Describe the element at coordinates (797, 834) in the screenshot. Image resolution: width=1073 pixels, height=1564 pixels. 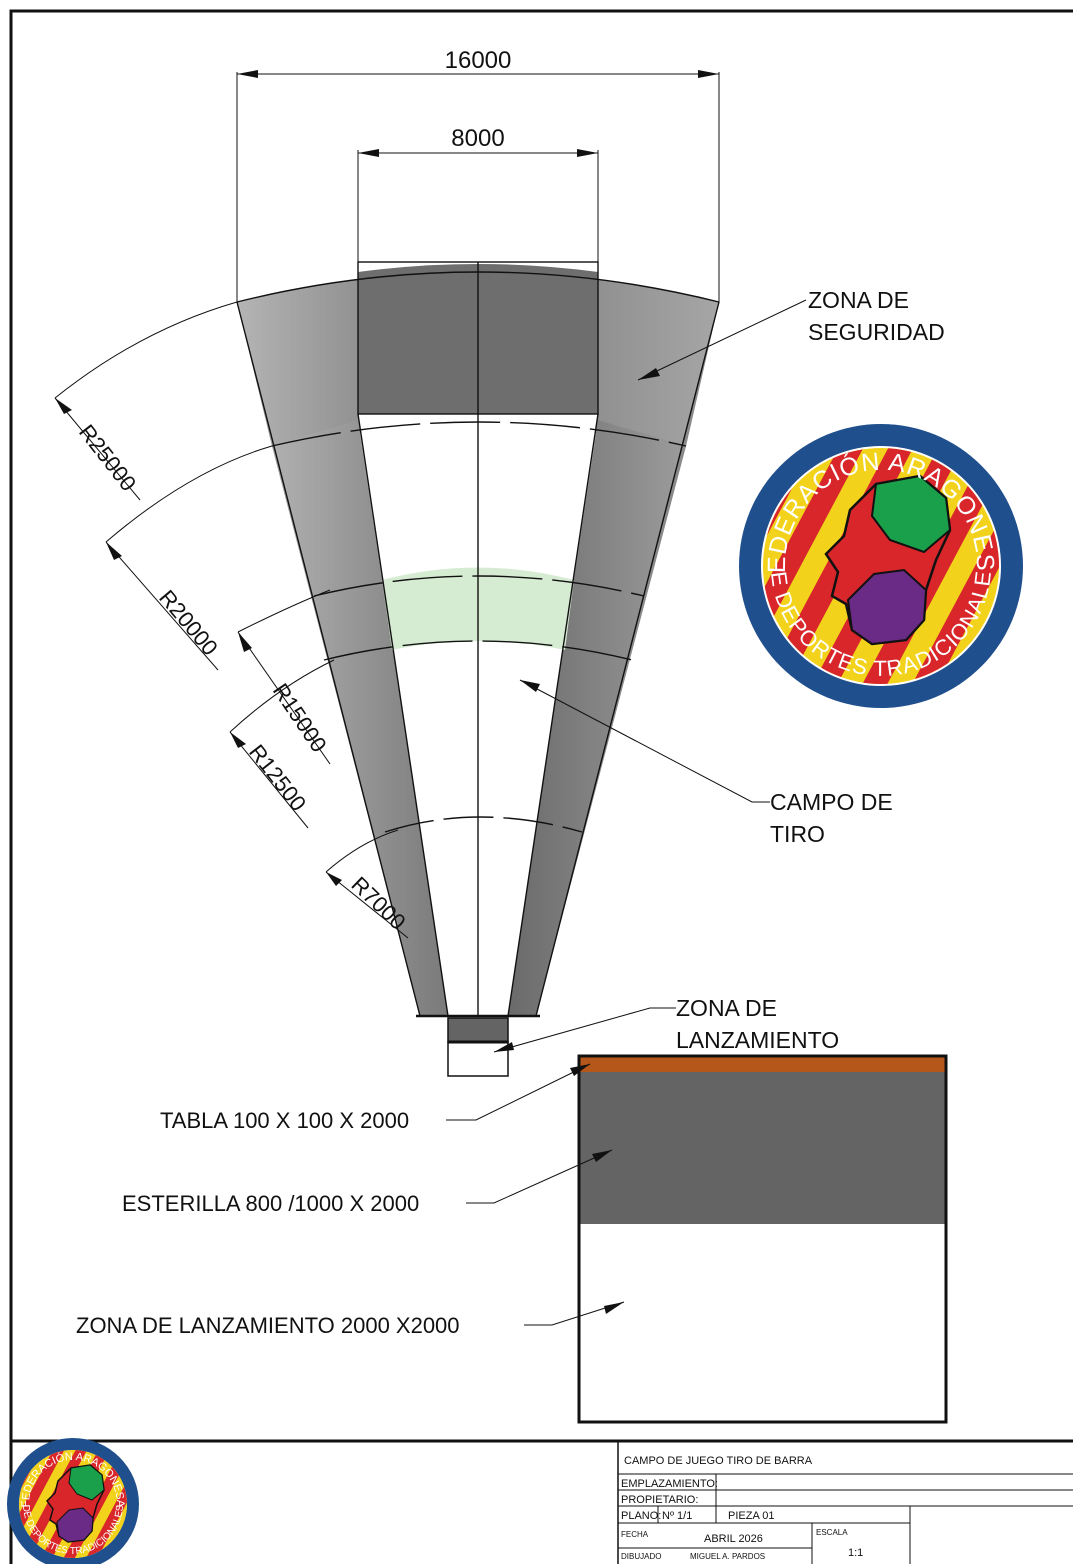
I see `campo-tiro-line2: TIRO` at that location.